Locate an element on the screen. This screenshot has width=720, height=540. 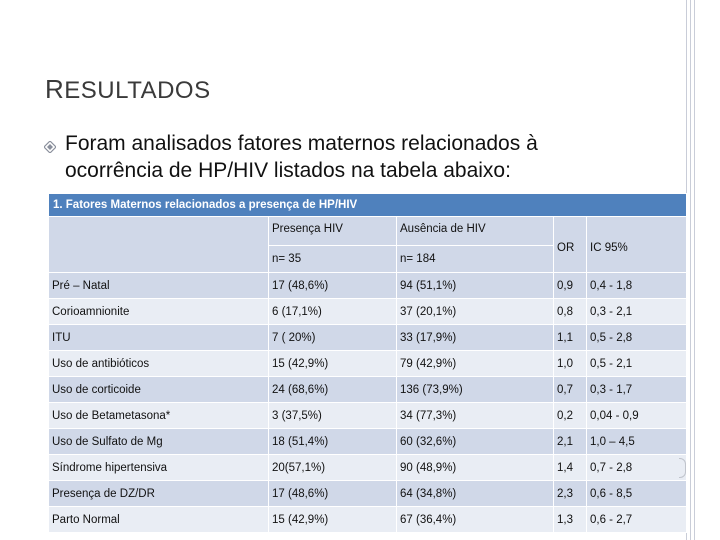
cell-factor: Síndrome hipertensiva is located at coordinates (158, 467).